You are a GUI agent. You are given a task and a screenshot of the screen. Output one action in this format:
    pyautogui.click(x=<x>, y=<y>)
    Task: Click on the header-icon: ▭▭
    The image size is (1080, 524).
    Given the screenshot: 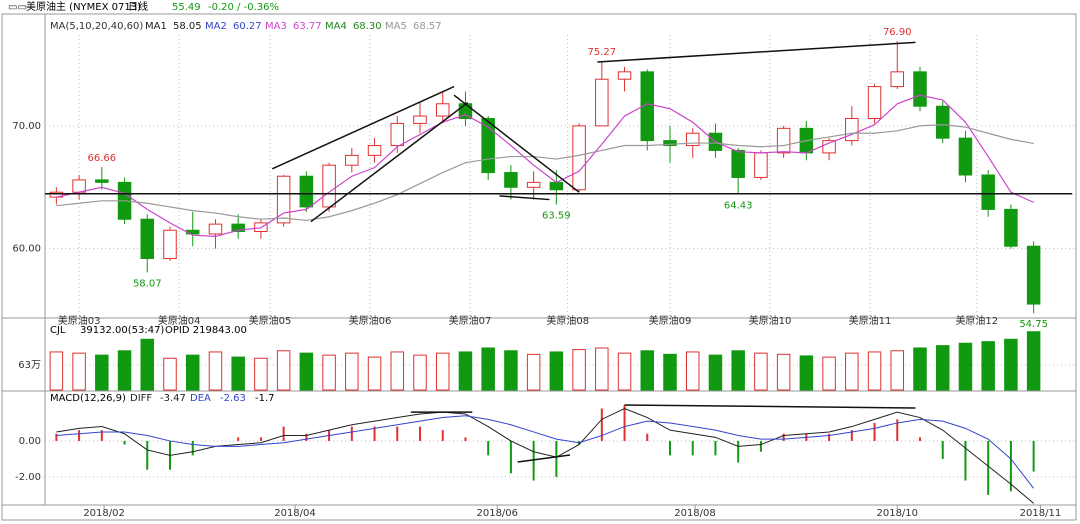 What is the action you would take?
    pyautogui.click(x=17, y=7)
    